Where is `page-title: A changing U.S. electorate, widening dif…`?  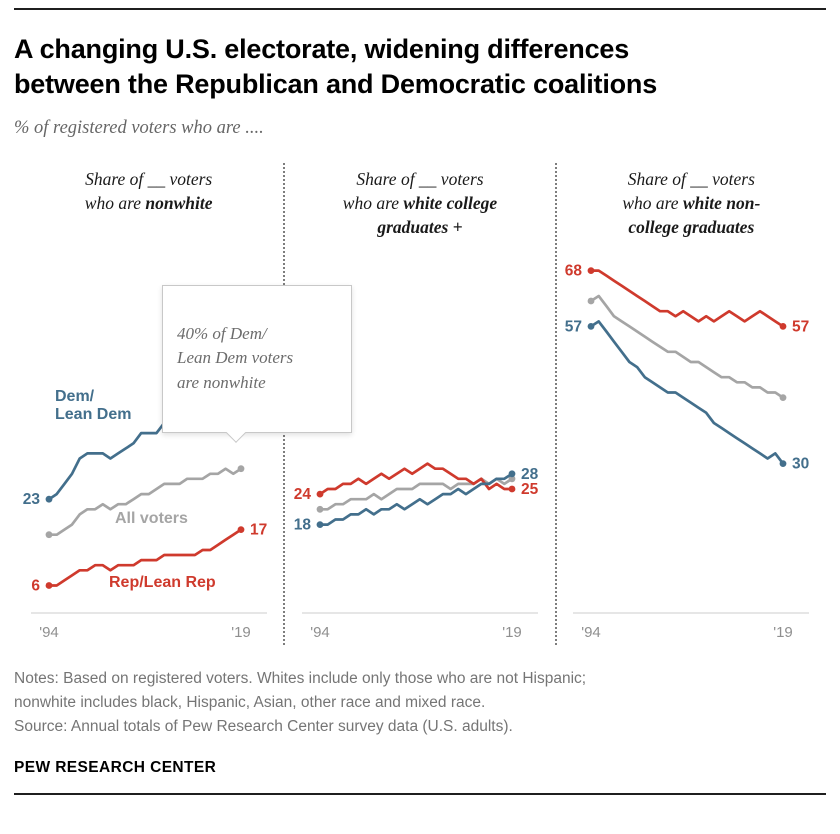 page-title: A changing U.S. electorate, widening dif… is located at coordinates (336, 67).